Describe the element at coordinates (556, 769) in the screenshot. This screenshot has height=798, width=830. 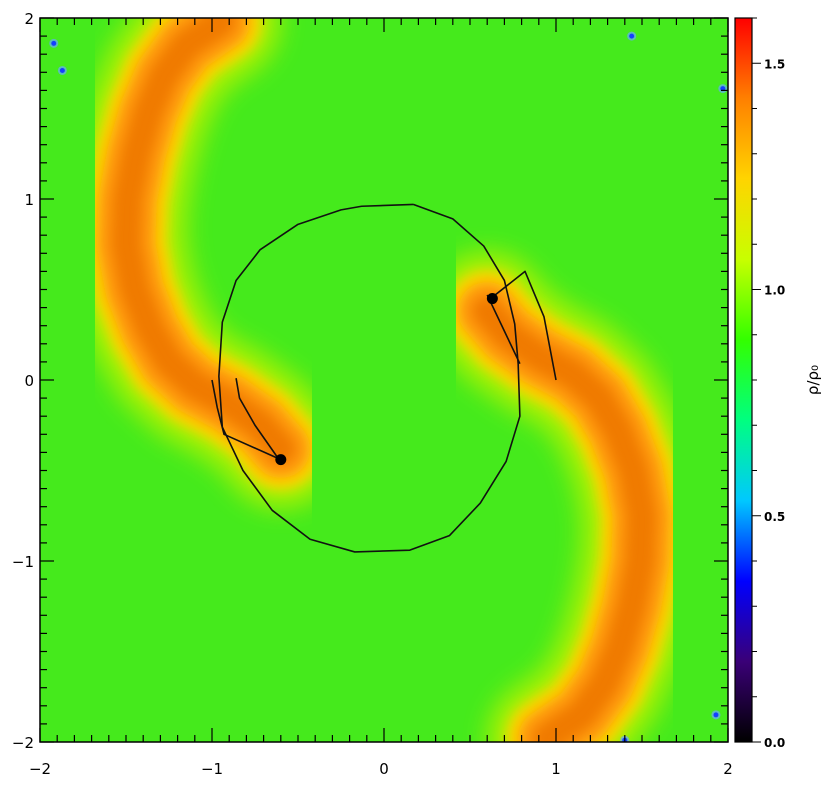
I see `x-tick-label: 1` at that location.